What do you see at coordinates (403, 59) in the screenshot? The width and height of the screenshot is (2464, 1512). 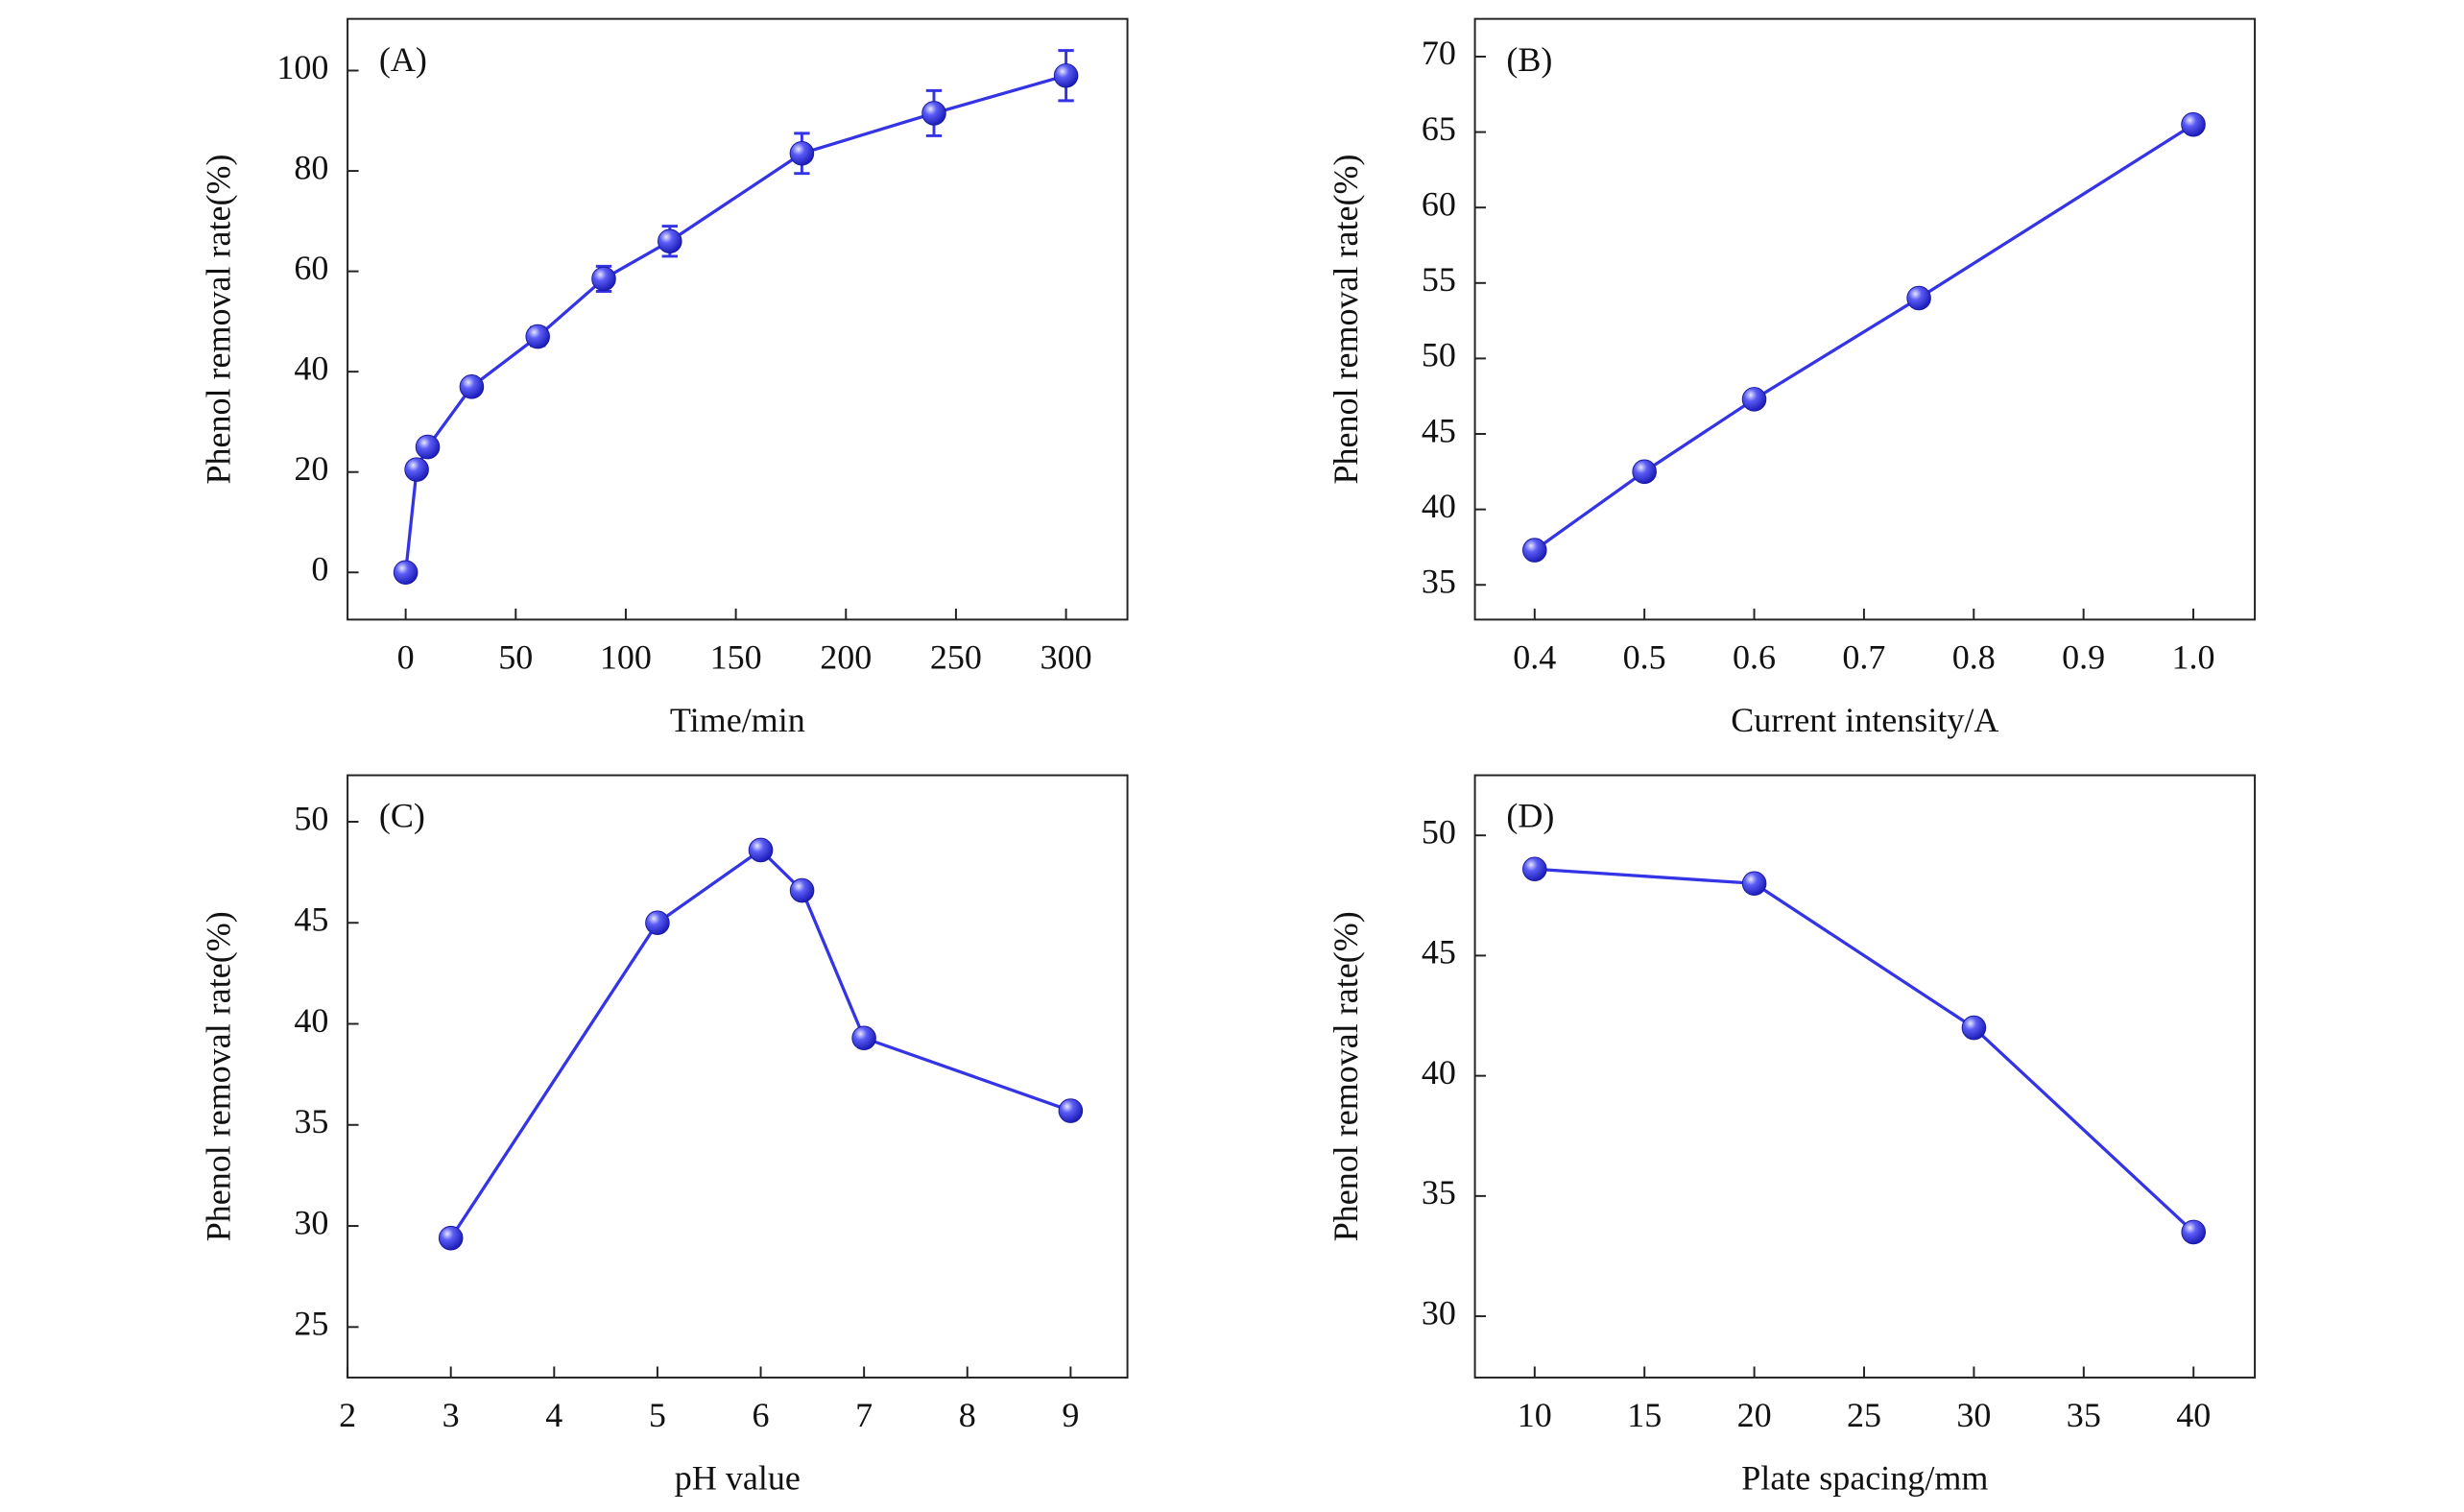 I see `panel-label: (A)` at bounding box center [403, 59].